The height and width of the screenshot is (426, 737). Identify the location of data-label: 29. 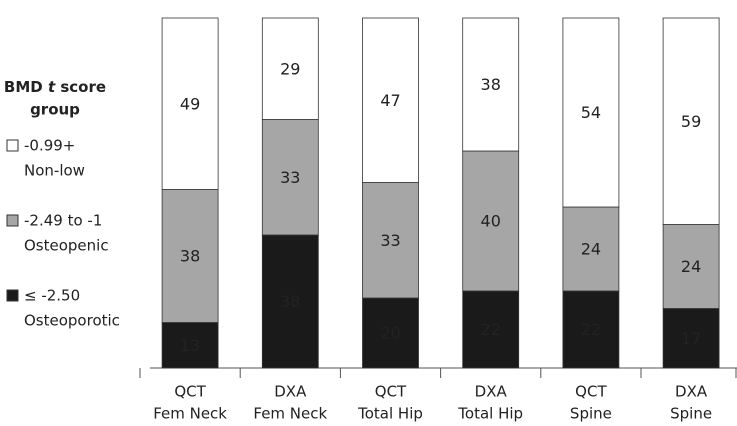
(290, 68).